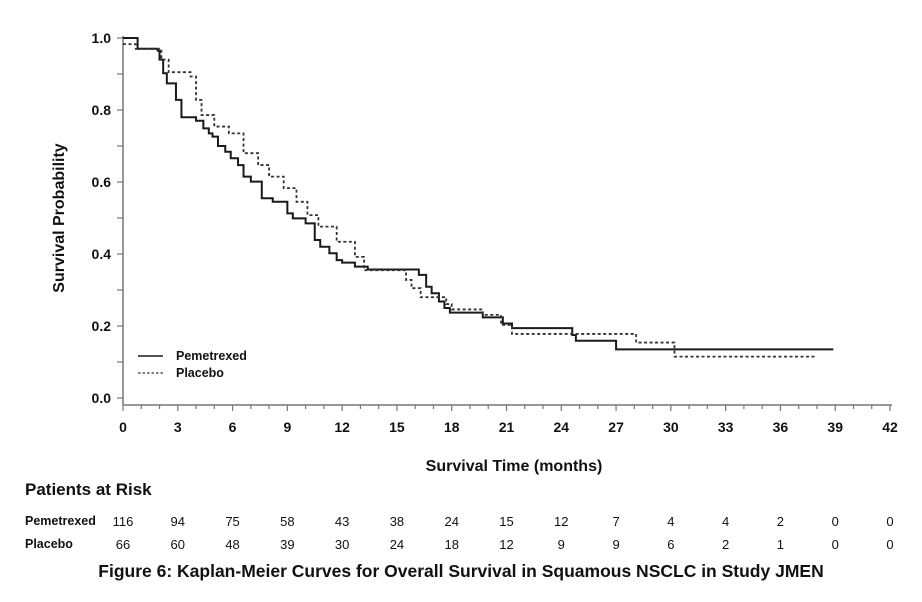 Image resolution: width=922 pixels, height=602 pixels. I want to click on y-tick-label: 0.0, so click(102, 398).